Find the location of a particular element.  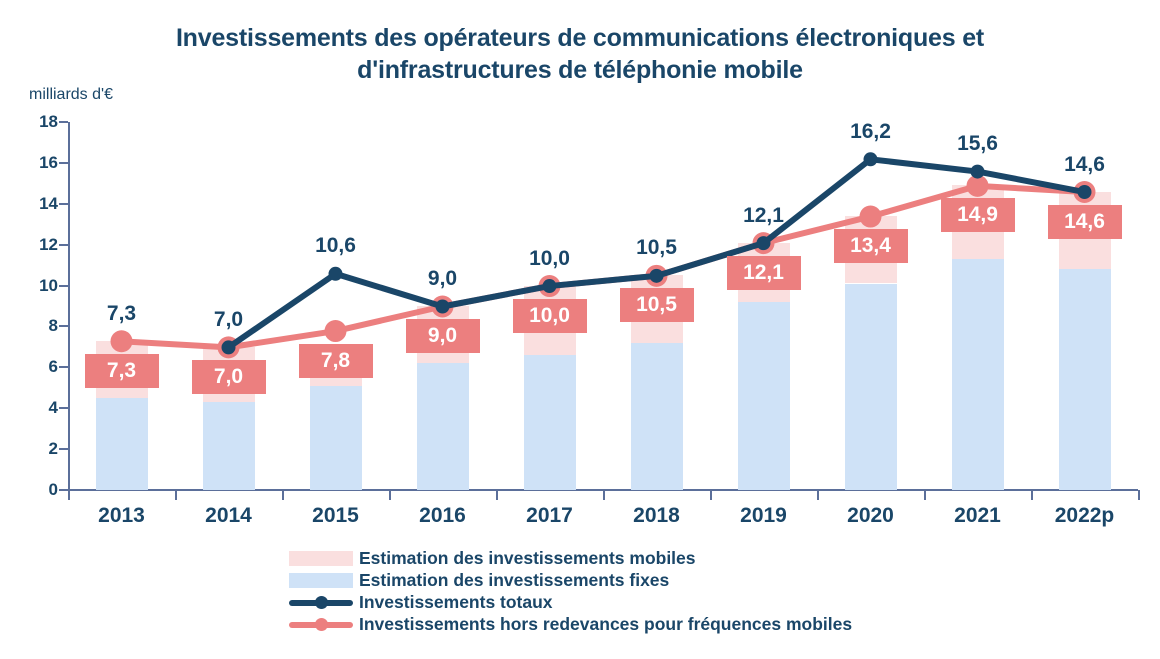

total-value-label: 14,6 is located at coordinates (1084, 164).